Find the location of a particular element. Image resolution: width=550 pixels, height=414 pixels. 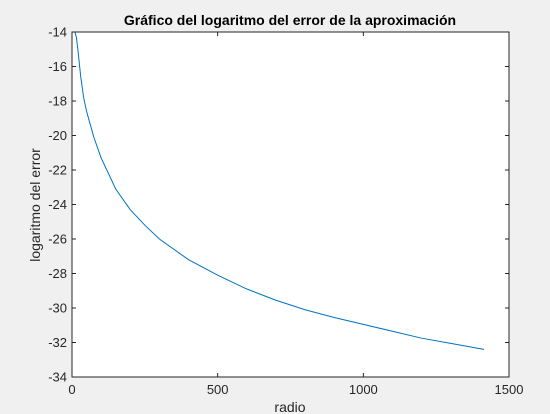

y-tick-label: -24 is located at coordinates (57, 204).